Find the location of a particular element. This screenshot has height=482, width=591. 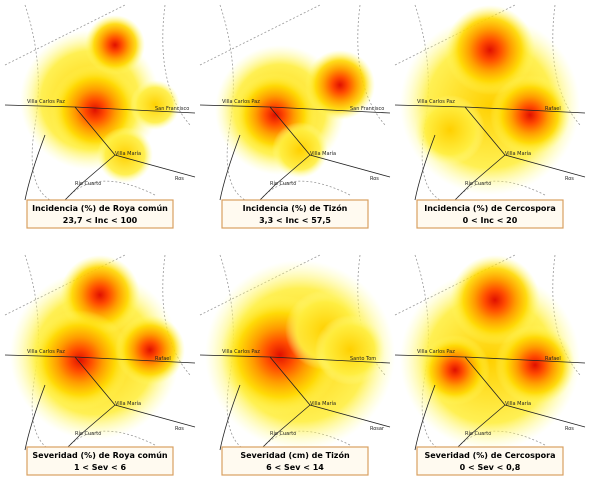

caption-range: 23,7 < Inc < 100 is located at coordinates (100, 220).